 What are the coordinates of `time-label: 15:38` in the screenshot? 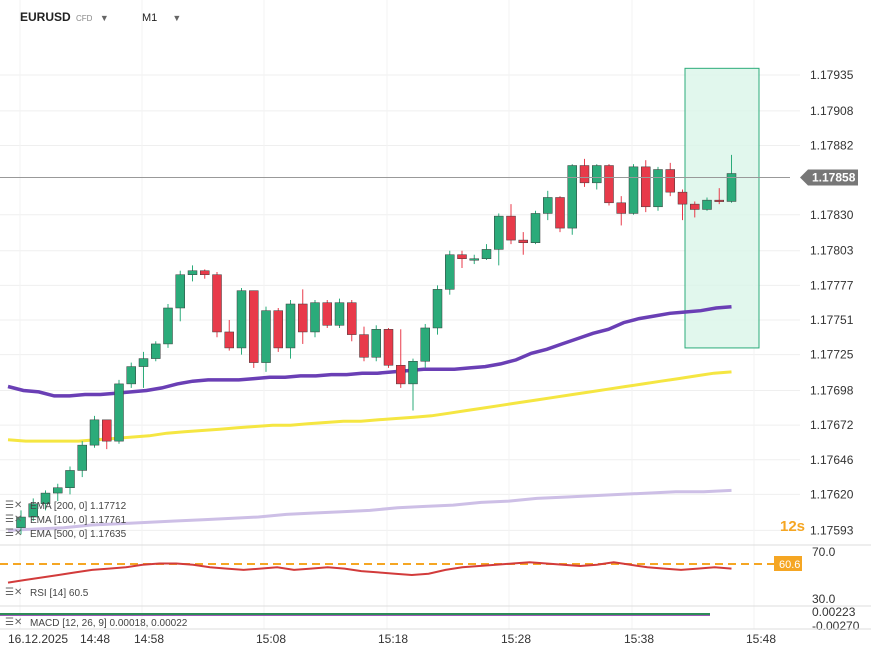 It's located at (639, 639).